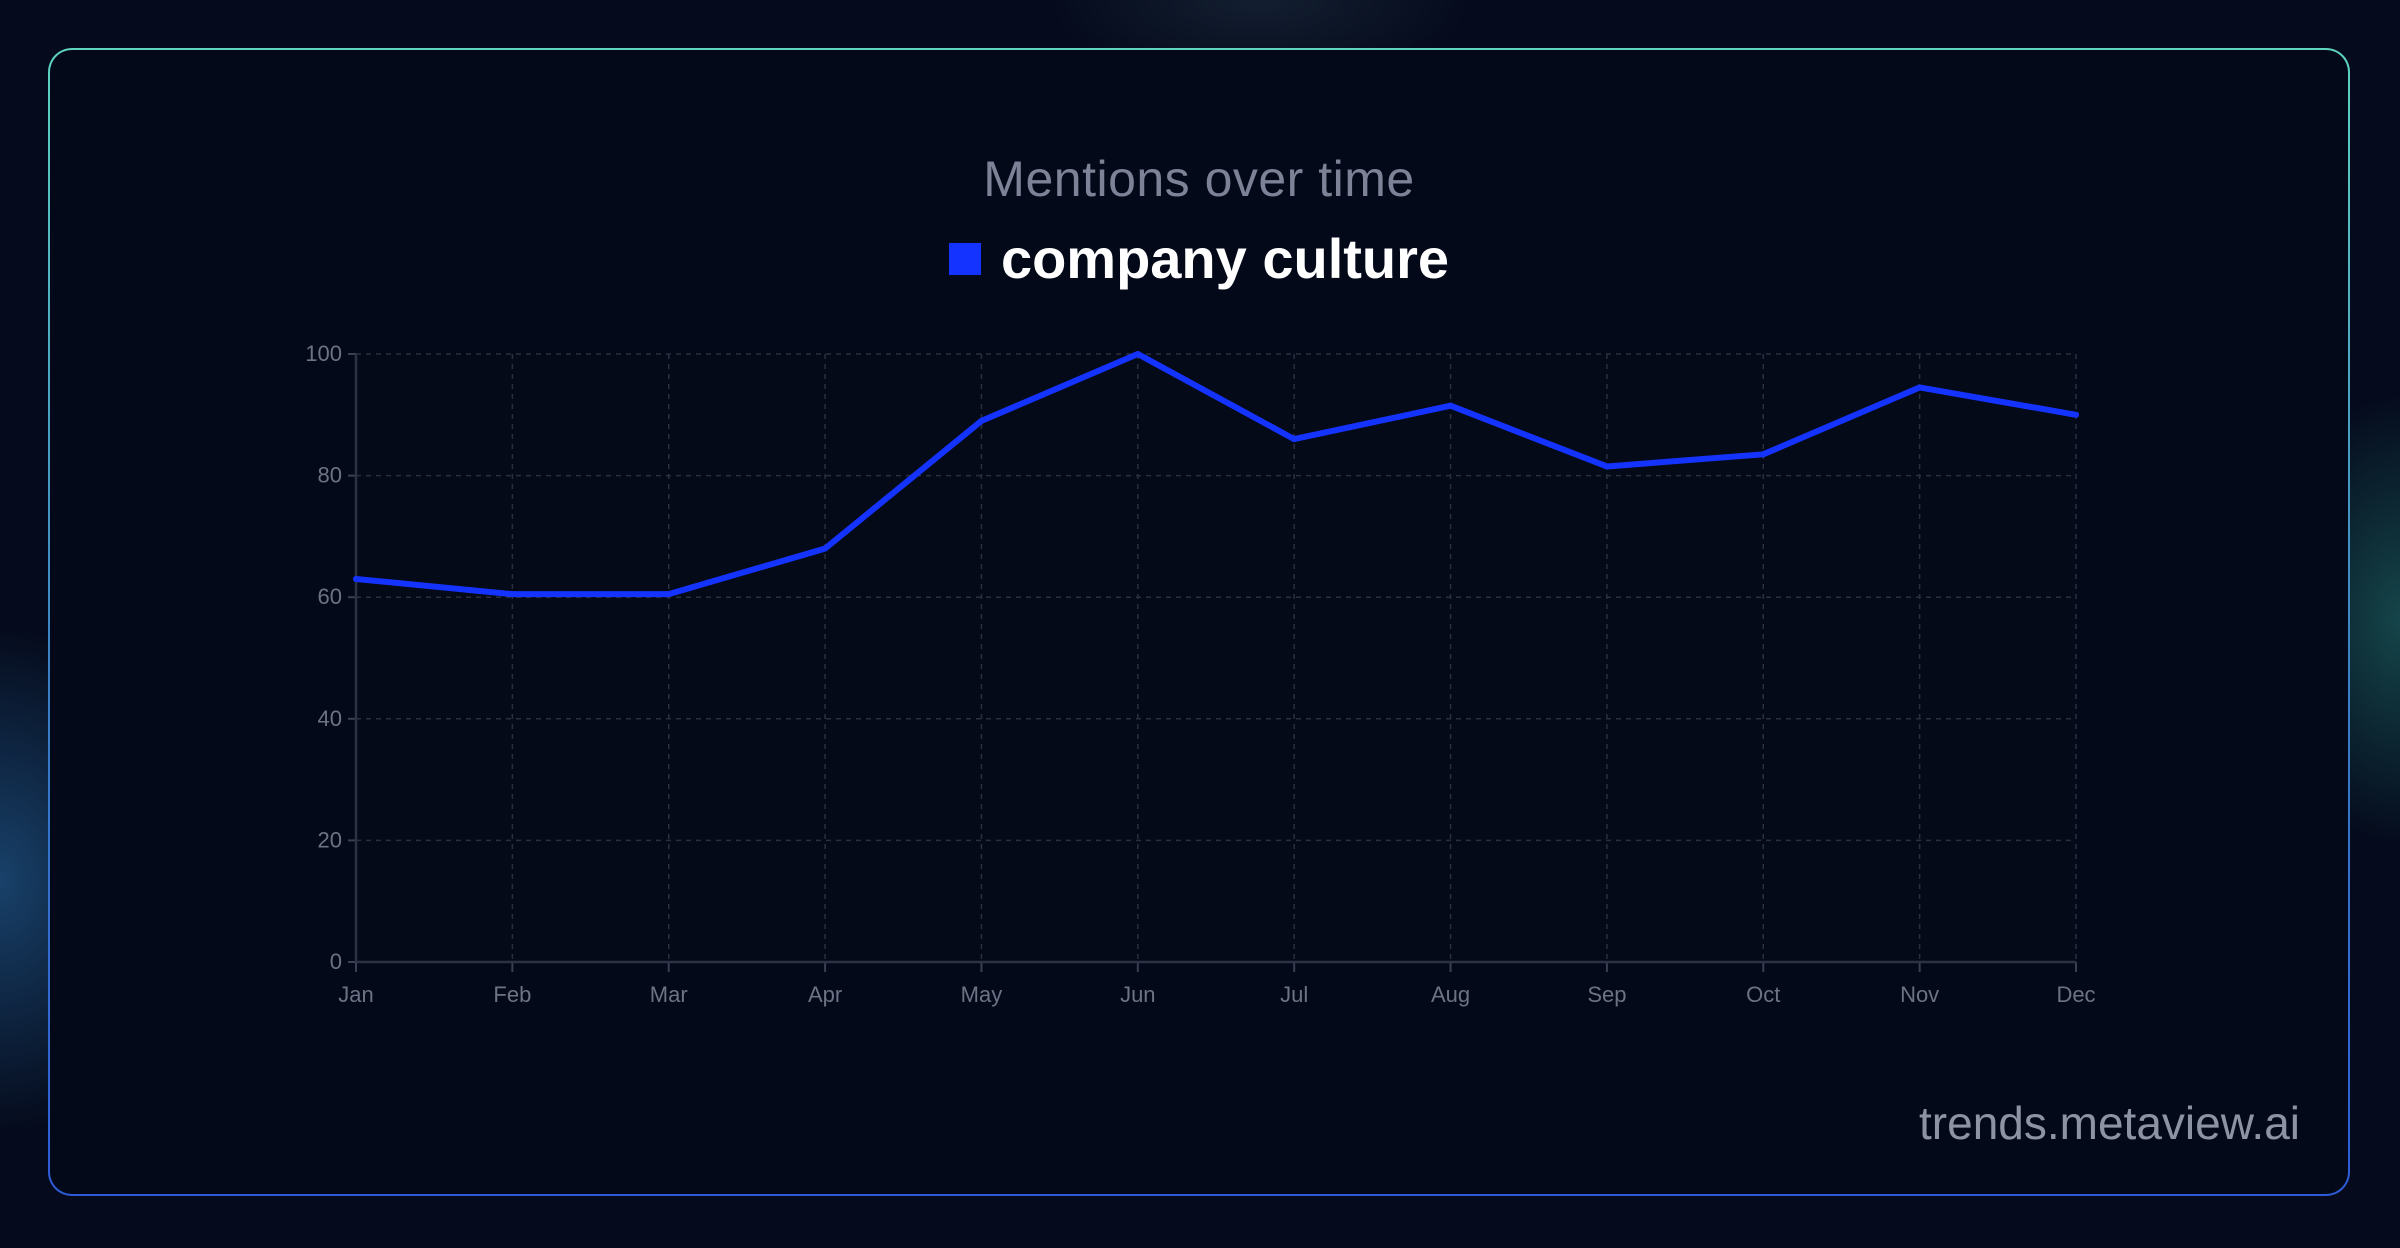 The image size is (2400, 1248). What do you see at coordinates (1137, 994) in the screenshot?
I see `x-tick-label: Jun` at bounding box center [1137, 994].